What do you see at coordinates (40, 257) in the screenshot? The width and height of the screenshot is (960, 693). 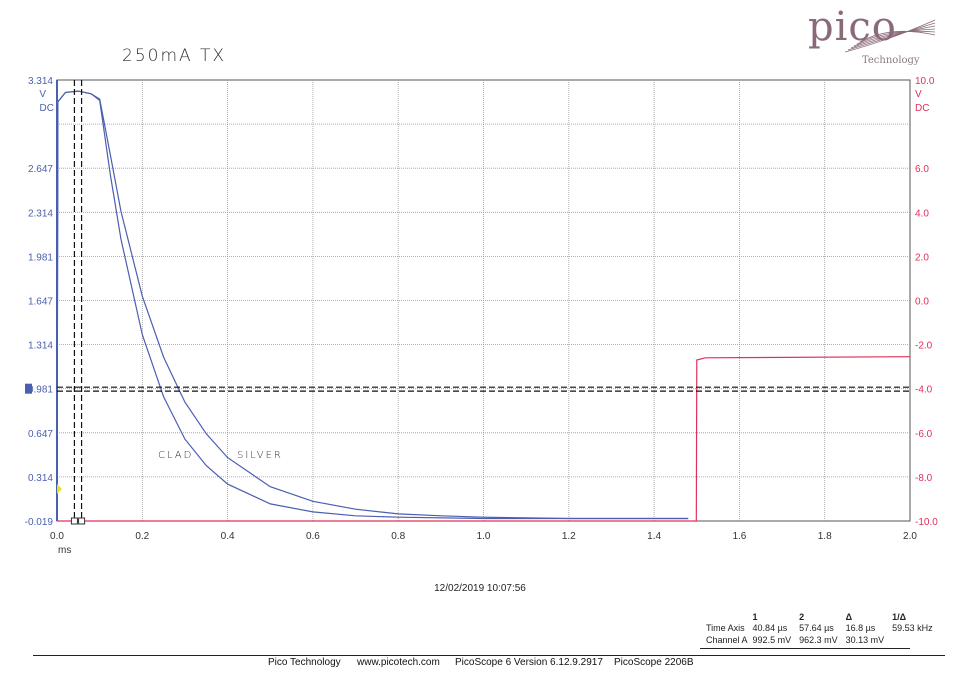 I see `y-left-tick-label: 1.981` at bounding box center [40, 257].